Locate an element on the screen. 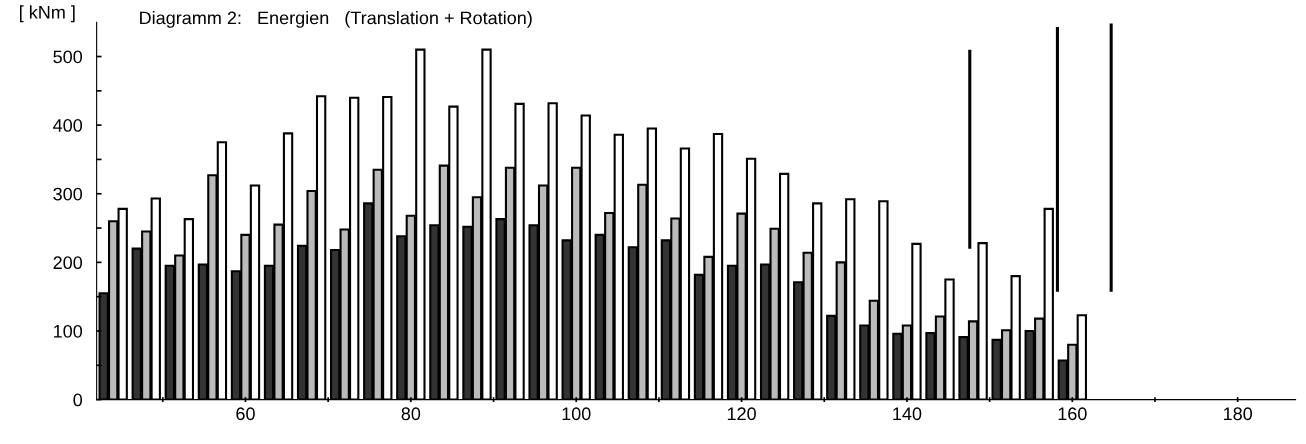 Image resolution: width=1306 pixels, height=444 pixels. x-tick-label: 140 is located at coordinates (907, 414).